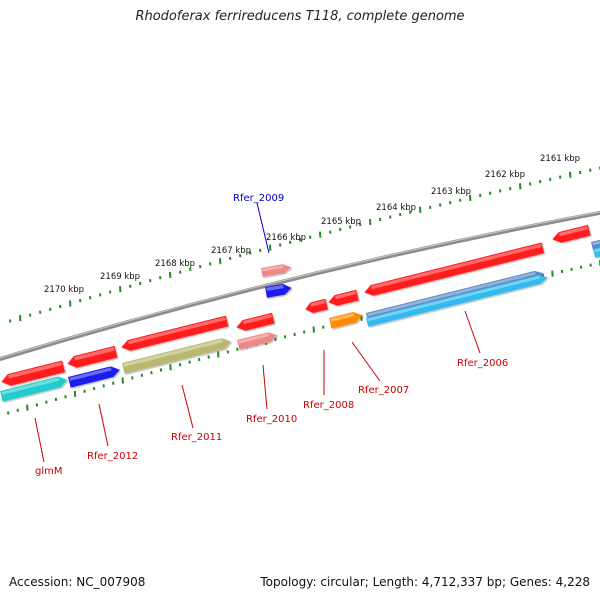  What do you see at coordinates (560, 159) in the screenshot?
I see `kbp-label: 2161 kbp` at bounding box center [560, 159].